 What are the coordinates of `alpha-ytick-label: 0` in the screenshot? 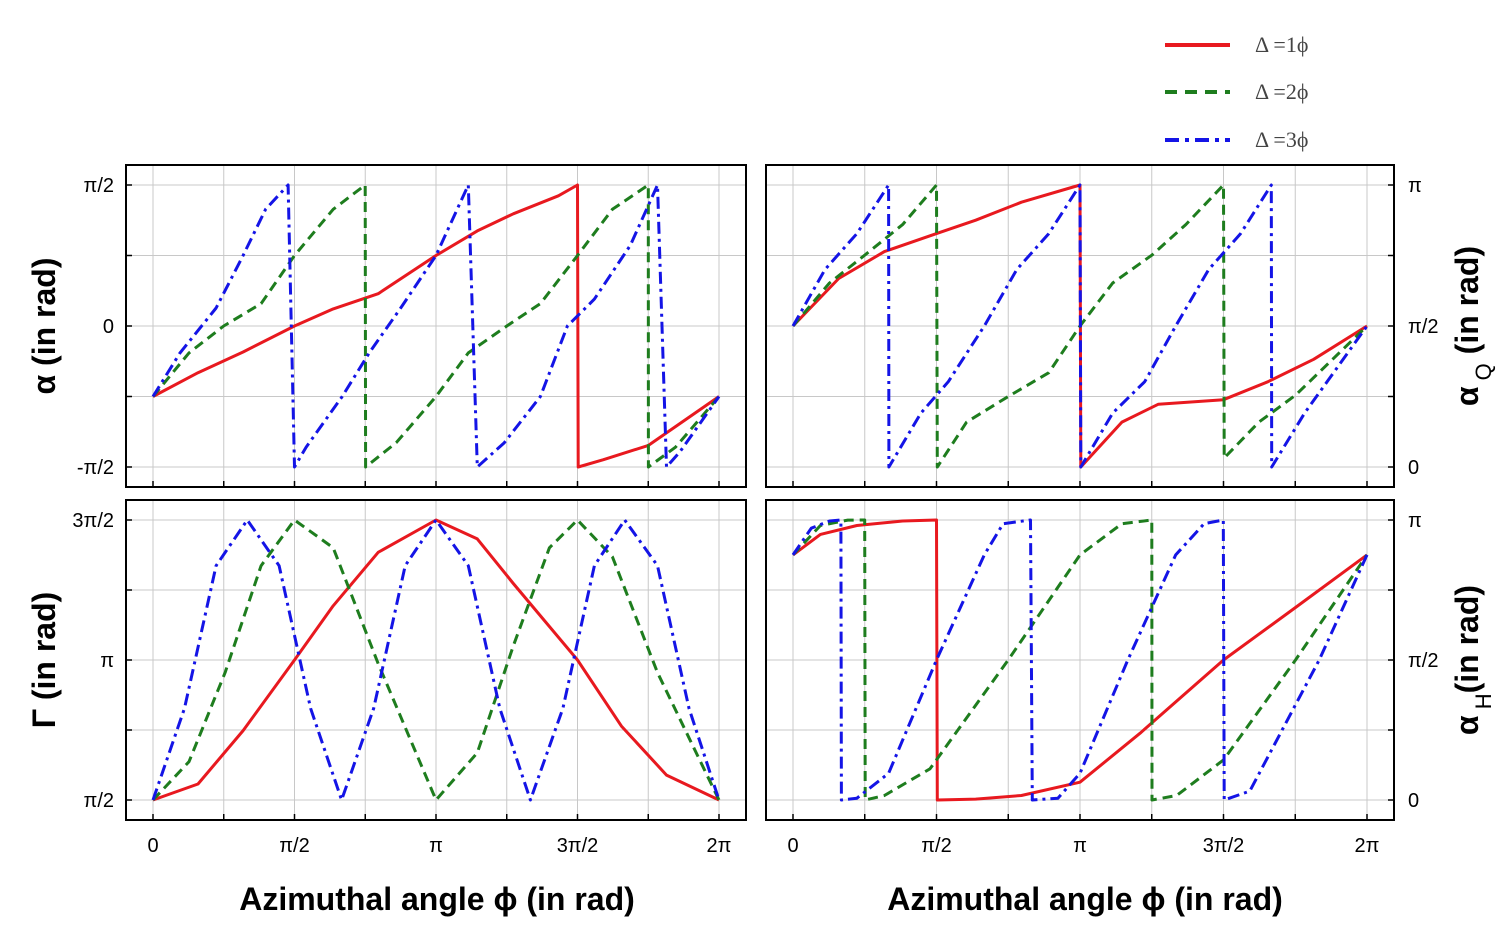 It's located at (108, 327).